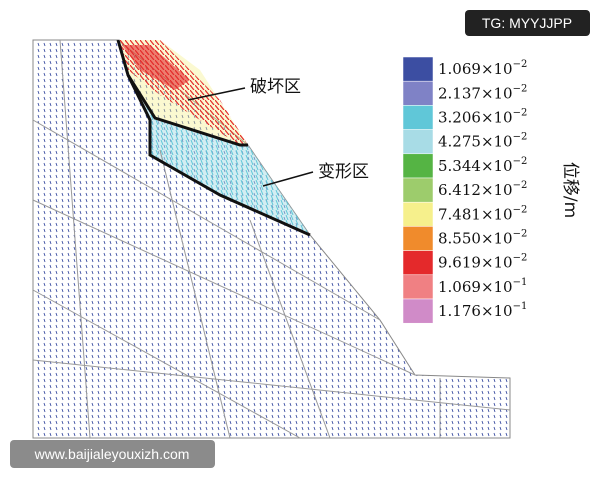 Image resolution: width=600 pixels, height=480 pixels. I want to click on legend-label: 5.344×10⁻², so click(482, 165).